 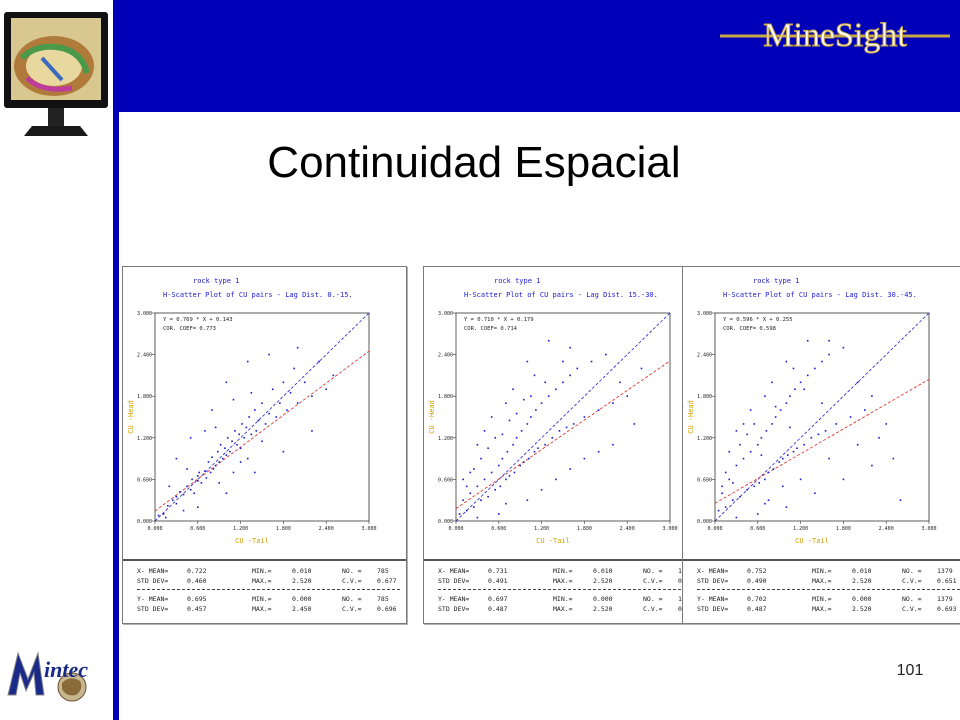 I want to click on stats-cell: 0.491, so click(x=498, y=581).